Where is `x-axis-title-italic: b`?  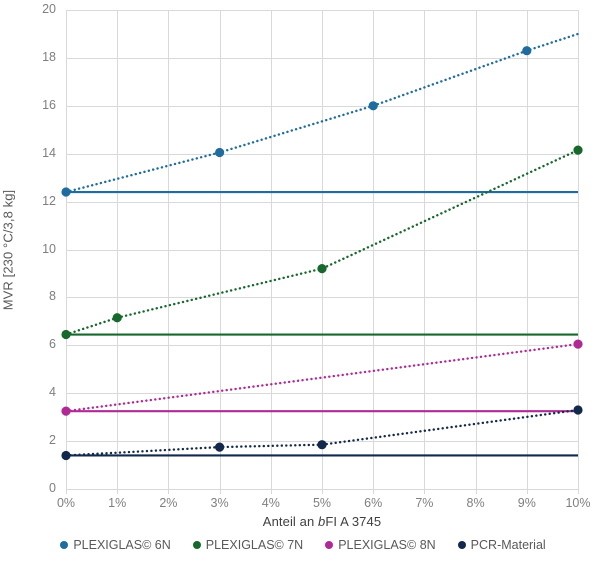
x-axis-title-italic: b is located at coordinates (322, 521).